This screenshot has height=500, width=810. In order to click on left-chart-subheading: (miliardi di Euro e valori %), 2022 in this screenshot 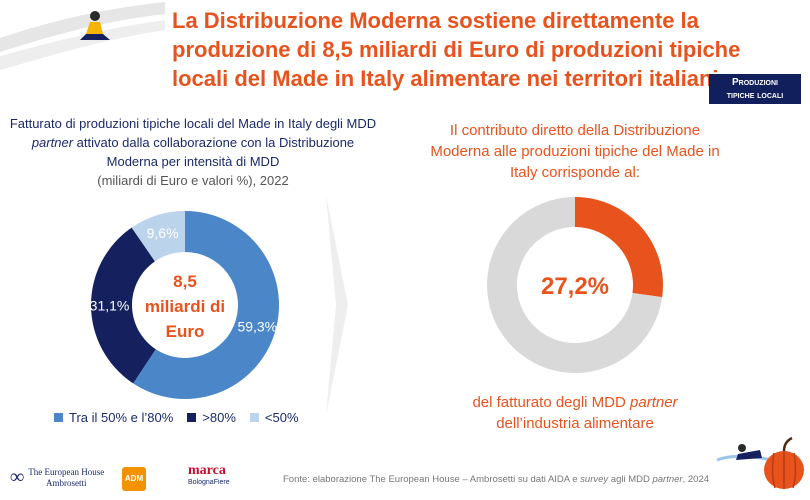, I will do `click(193, 180)`.